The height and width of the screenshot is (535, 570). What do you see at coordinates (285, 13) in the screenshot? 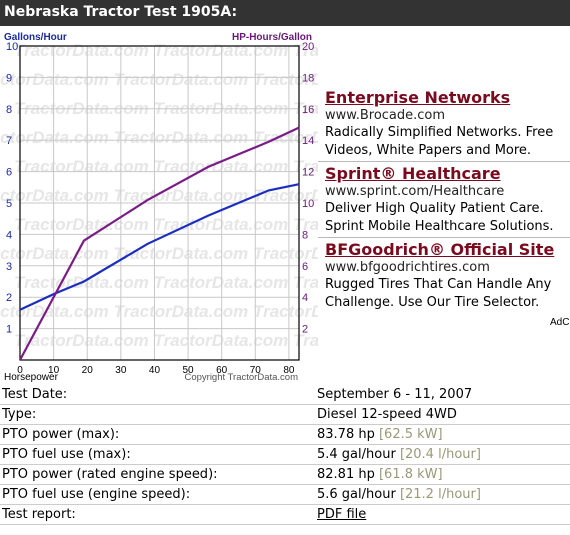
I see `title-bar: Nebraska Tractor Test 1905A:` at bounding box center [285, 13].